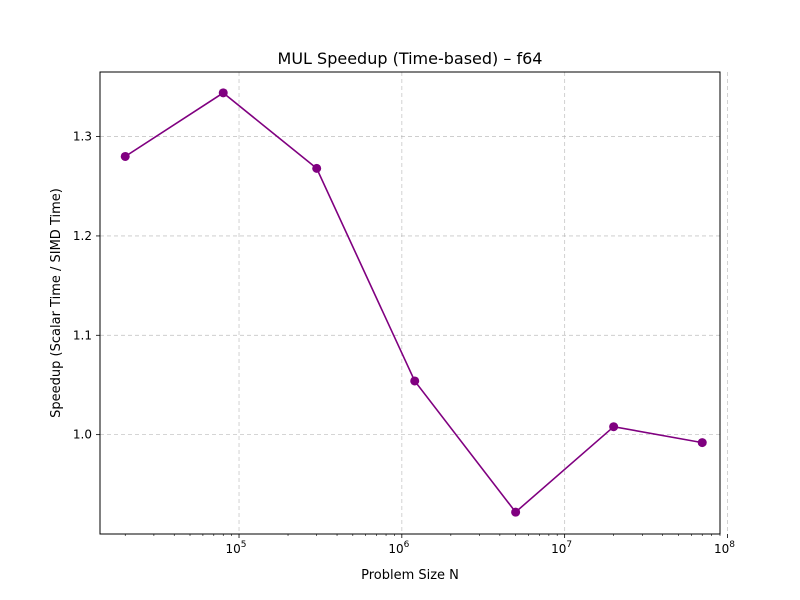  Describe the element at coordinates (410, 575) in the screenshot. I see `x-axis-label: Problem Size N` at that location.